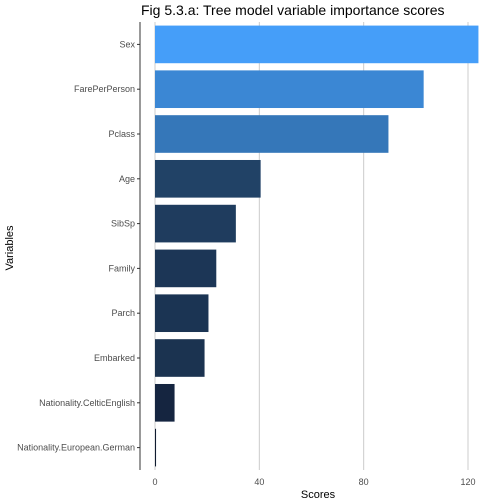 The height and width of the screenshot is (504, 504). I want to click on x-tick-label: 0, so click(154, 482).